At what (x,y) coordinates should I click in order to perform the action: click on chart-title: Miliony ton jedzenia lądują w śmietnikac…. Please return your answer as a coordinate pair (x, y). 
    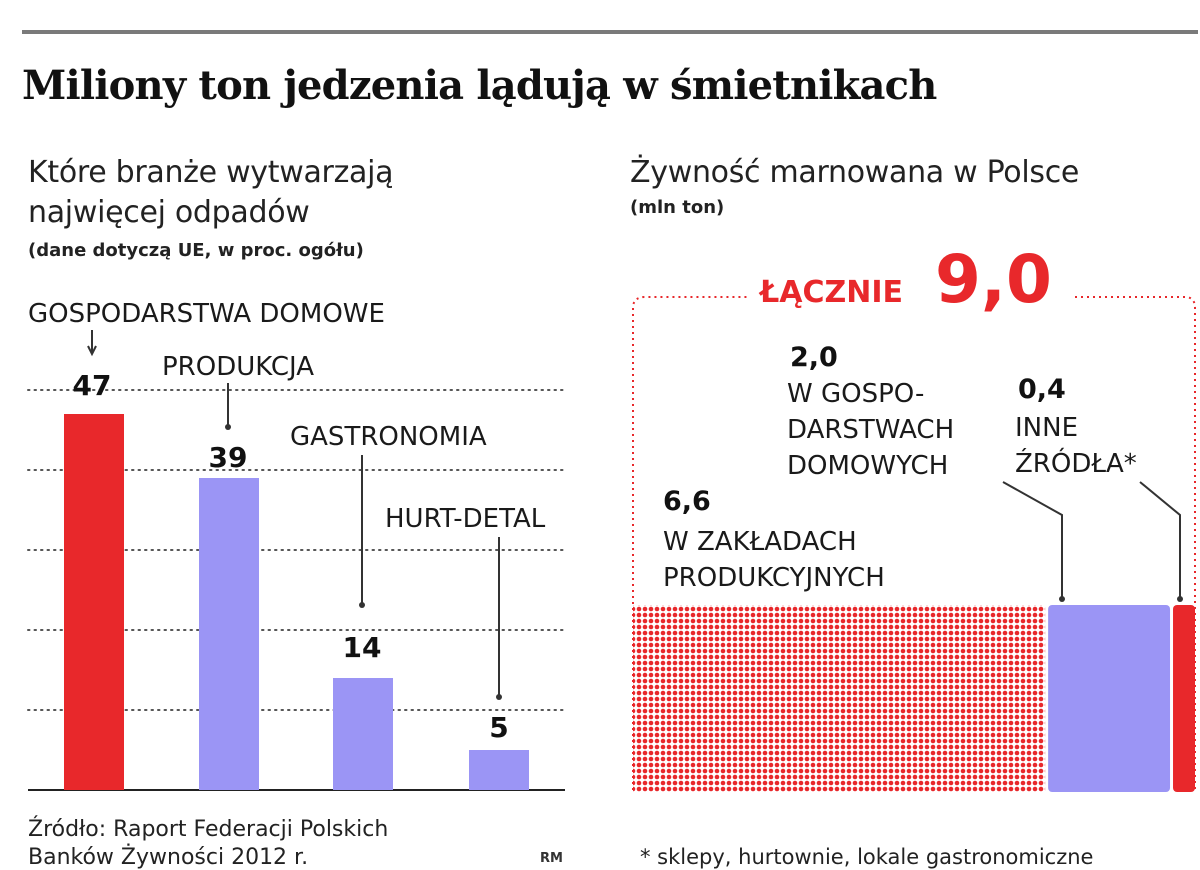
    Looking at the image, I should click on (479, 85).